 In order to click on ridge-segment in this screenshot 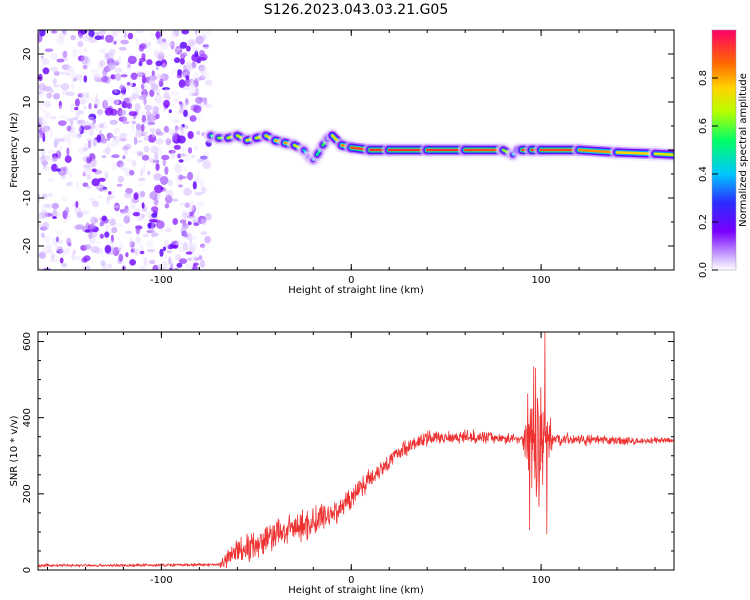, I will do `click(663, 154)`.